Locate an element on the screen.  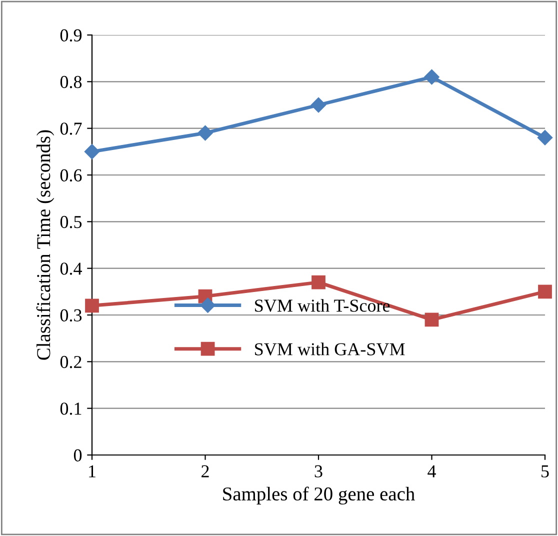
y-tick-label: 0.8 is located at coordinates (71, 82).